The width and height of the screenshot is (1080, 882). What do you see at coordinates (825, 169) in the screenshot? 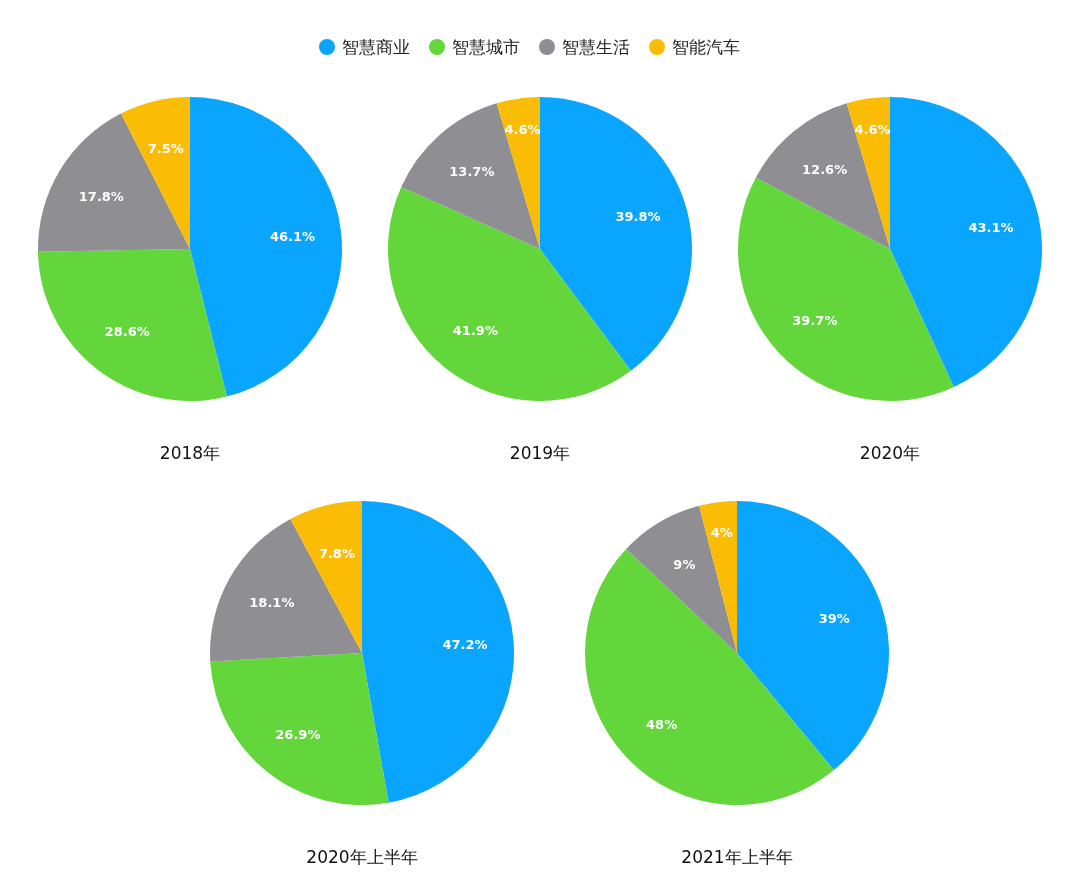
I see `data-label: 12.6%` at bounding box center [825, 169].